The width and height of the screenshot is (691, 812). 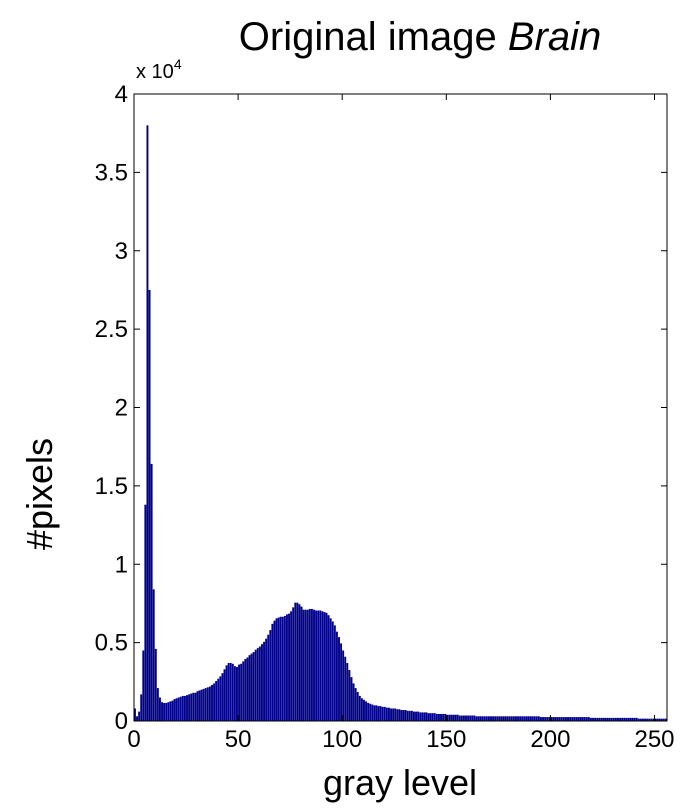 I want to click on y-tick-label: 0, so click(x=121, y=721).